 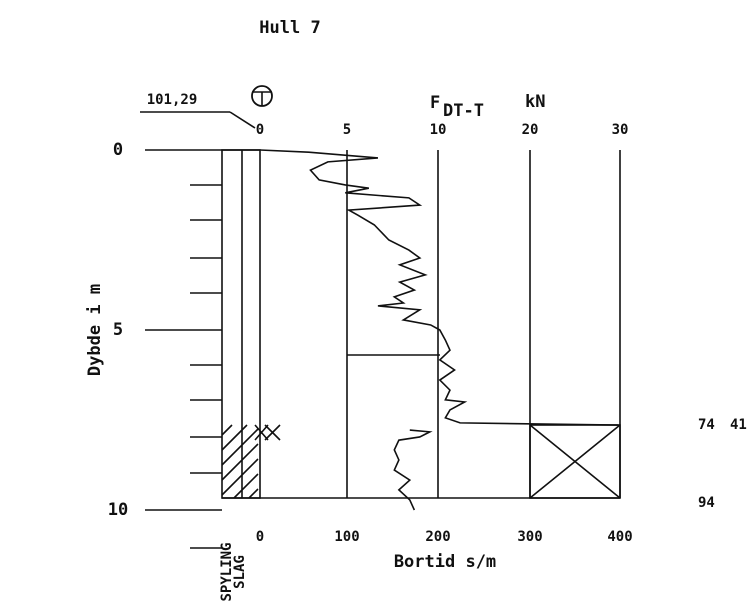 I want to click on minor-ticks, so click(x=206, y=366).